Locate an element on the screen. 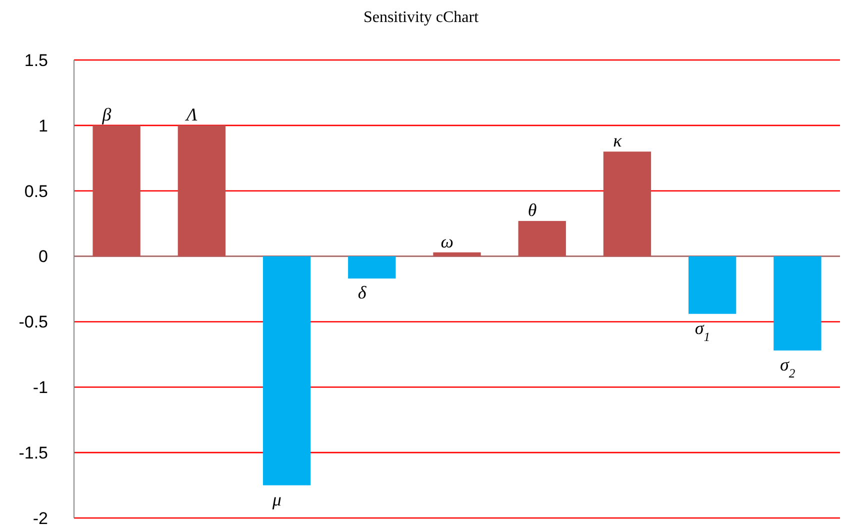 The image size is (848, 530). y-tick-label: 1 is located at coordinates (43, 126).